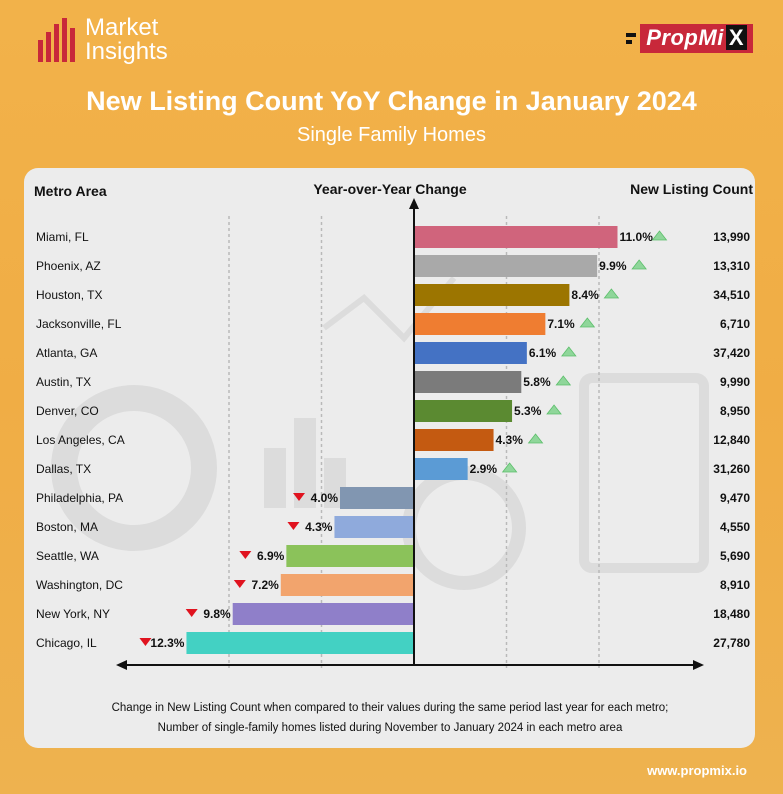  What do you see at coordinates (735, 585) in the screenshot?
I see `listing-count: 8,910` at bounding box center [735, 585].